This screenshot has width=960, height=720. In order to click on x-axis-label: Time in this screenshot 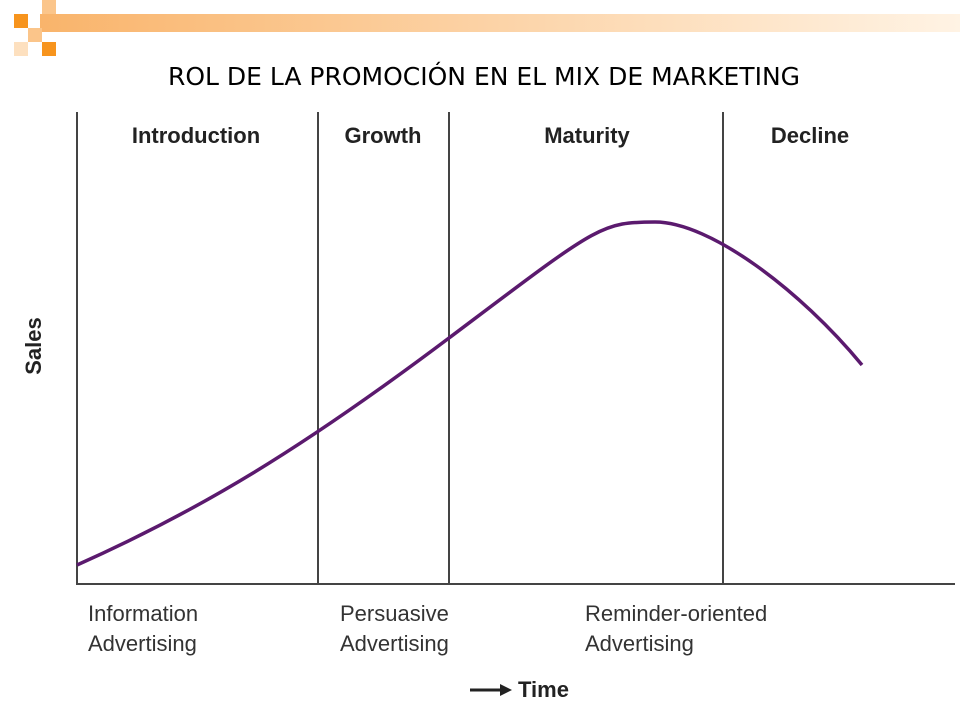, I will do `click(543, 689)`.